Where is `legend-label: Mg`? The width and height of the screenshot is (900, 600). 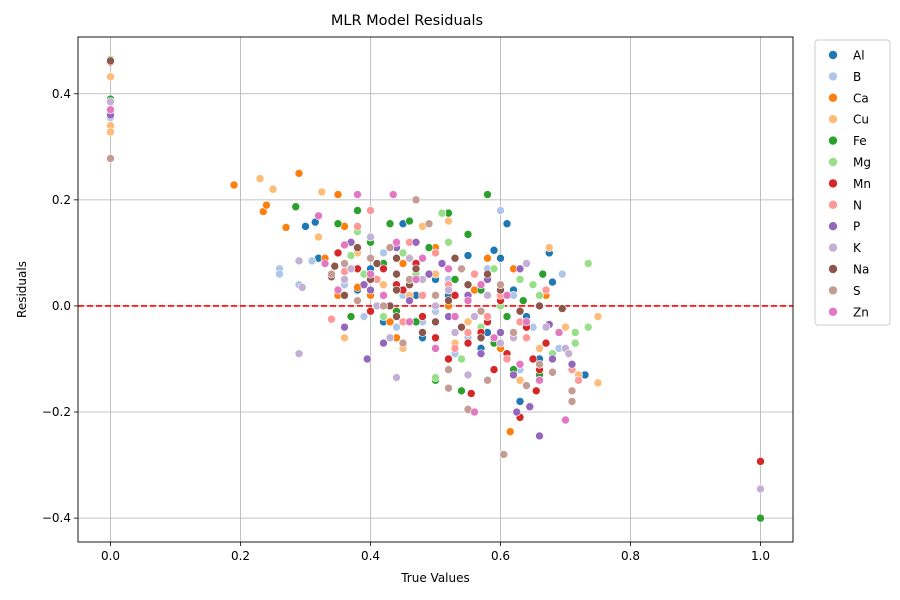 legend-label: Mg is located at coordinates (862, 163).